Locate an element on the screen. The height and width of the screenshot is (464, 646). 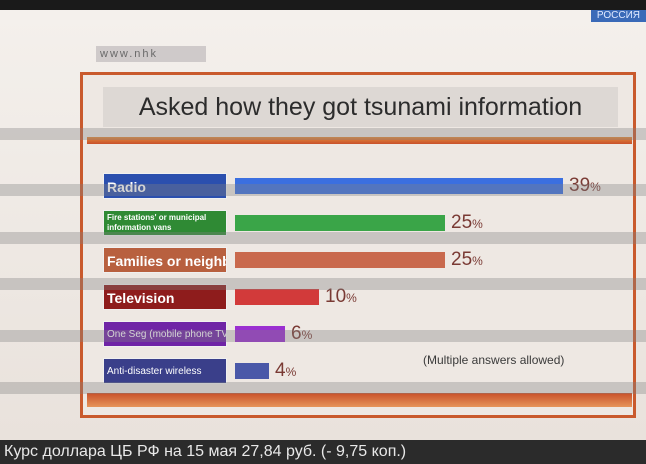
chart-title: Asked how they got tsunami information is located at coordinates (360, 107).